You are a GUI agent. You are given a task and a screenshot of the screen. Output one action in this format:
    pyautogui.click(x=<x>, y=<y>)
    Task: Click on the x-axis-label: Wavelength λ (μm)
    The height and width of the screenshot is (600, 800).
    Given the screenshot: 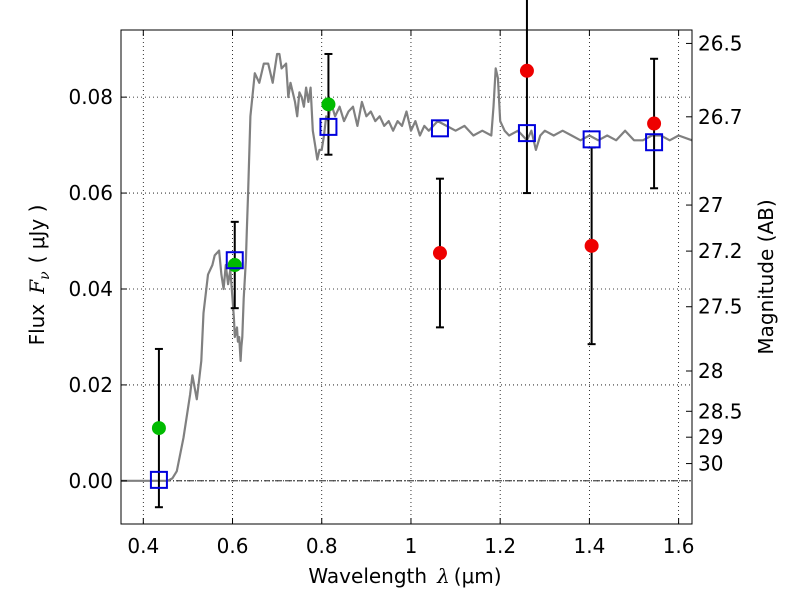 What is the action you would take?
    pyautogui.click(x=404, y=576)
    